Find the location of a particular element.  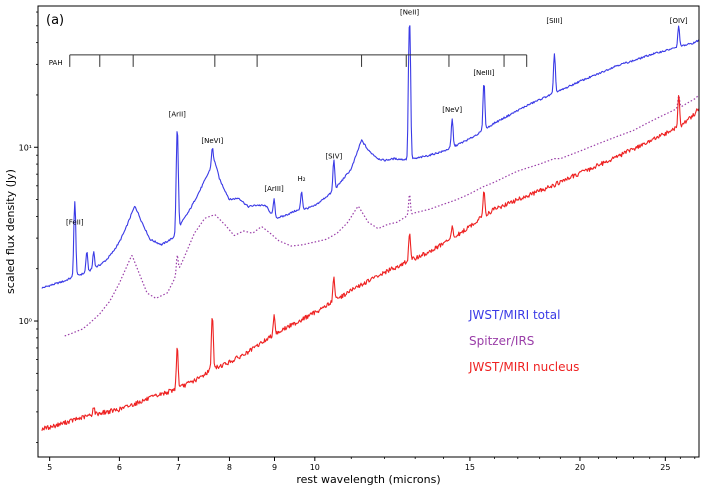

legend-entry-miri-nucleus: JWST/MIRI nucleus is located at coordinates (523, 367).